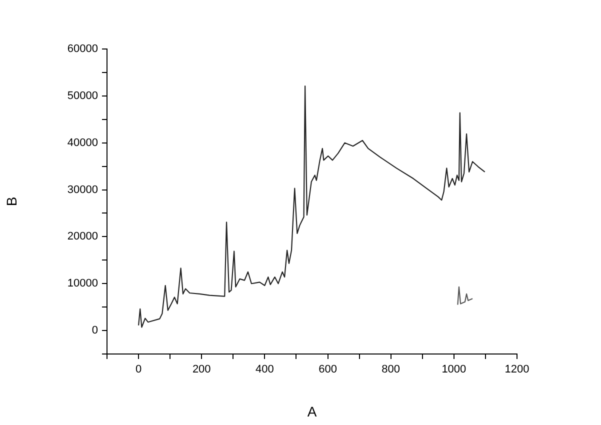  What do you see at coordinates (82, 190) in the screenshot?
I see `y-tick-label: 30000` at bounding box center [82, 190].